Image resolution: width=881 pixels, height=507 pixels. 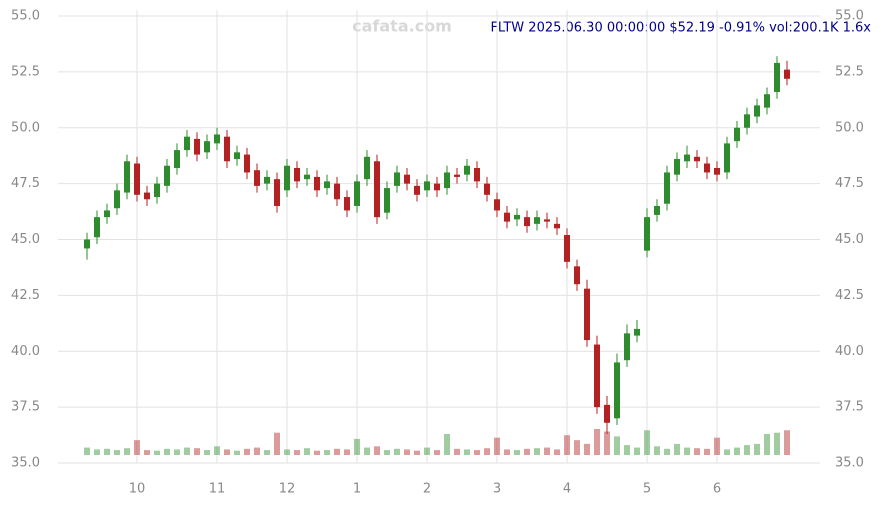 What do you see at coordinates (849, 183) in the screenshot?
I see `y-tick-label-right: 47.5` at bounding box center [849, 183].